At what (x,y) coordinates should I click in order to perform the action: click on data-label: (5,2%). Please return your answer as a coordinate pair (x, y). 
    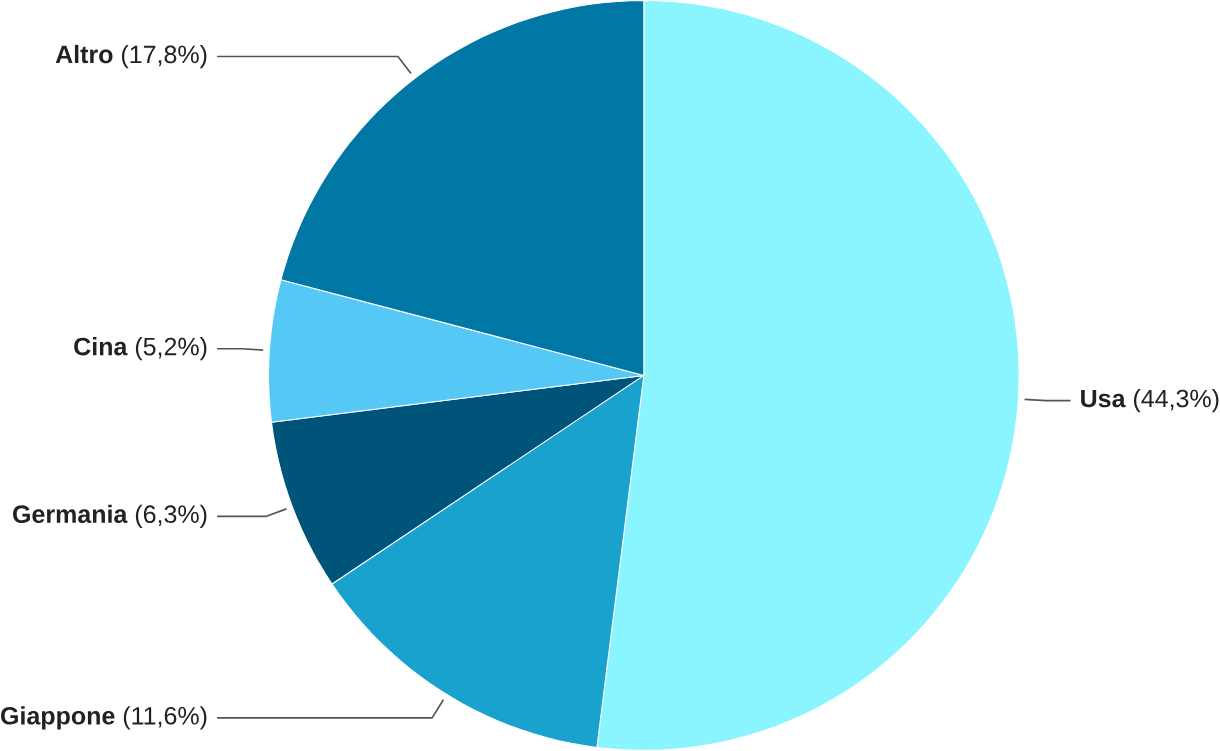
    Looking at the image, I should click on (171, 349).